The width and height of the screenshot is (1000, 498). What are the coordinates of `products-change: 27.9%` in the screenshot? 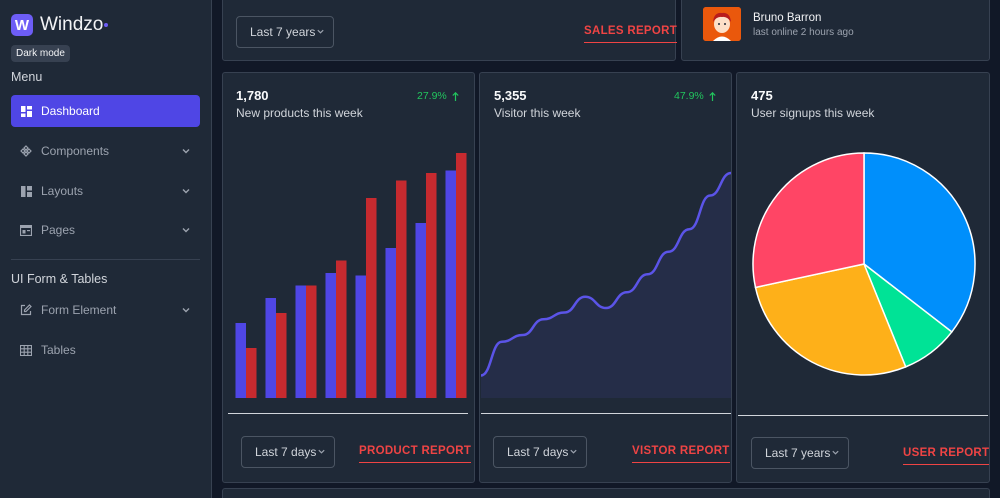 It's located at (438, 96).